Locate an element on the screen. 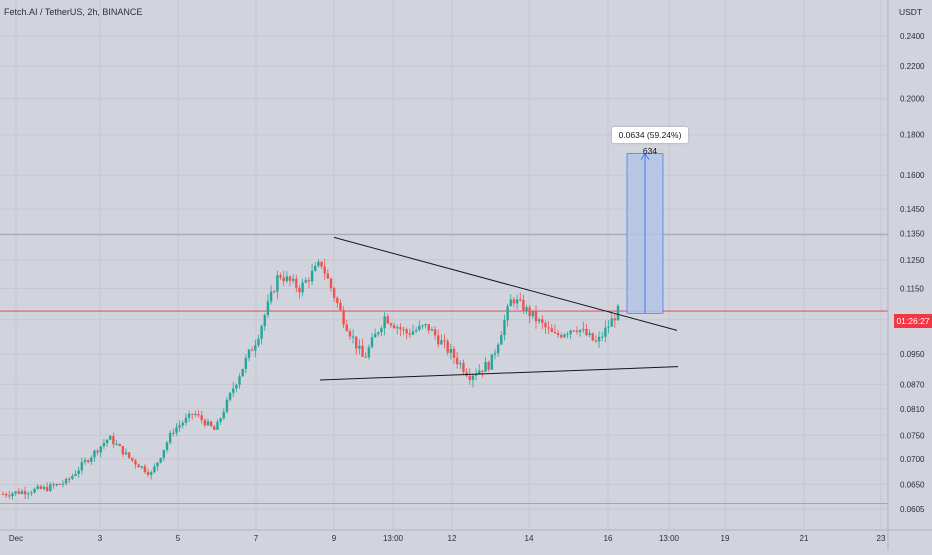 The width and height of the screenshot is (932, 555). lower-trendline is located at coordinates (499, 373).